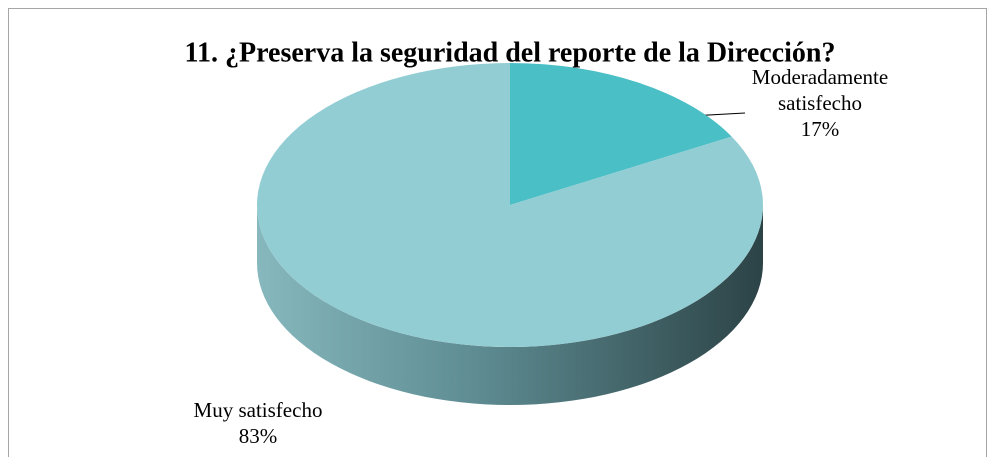  Describe the element at coordinates (258, 423) in the screenshot. I see `slice-label: Muy satisfecho 83%` at that location.